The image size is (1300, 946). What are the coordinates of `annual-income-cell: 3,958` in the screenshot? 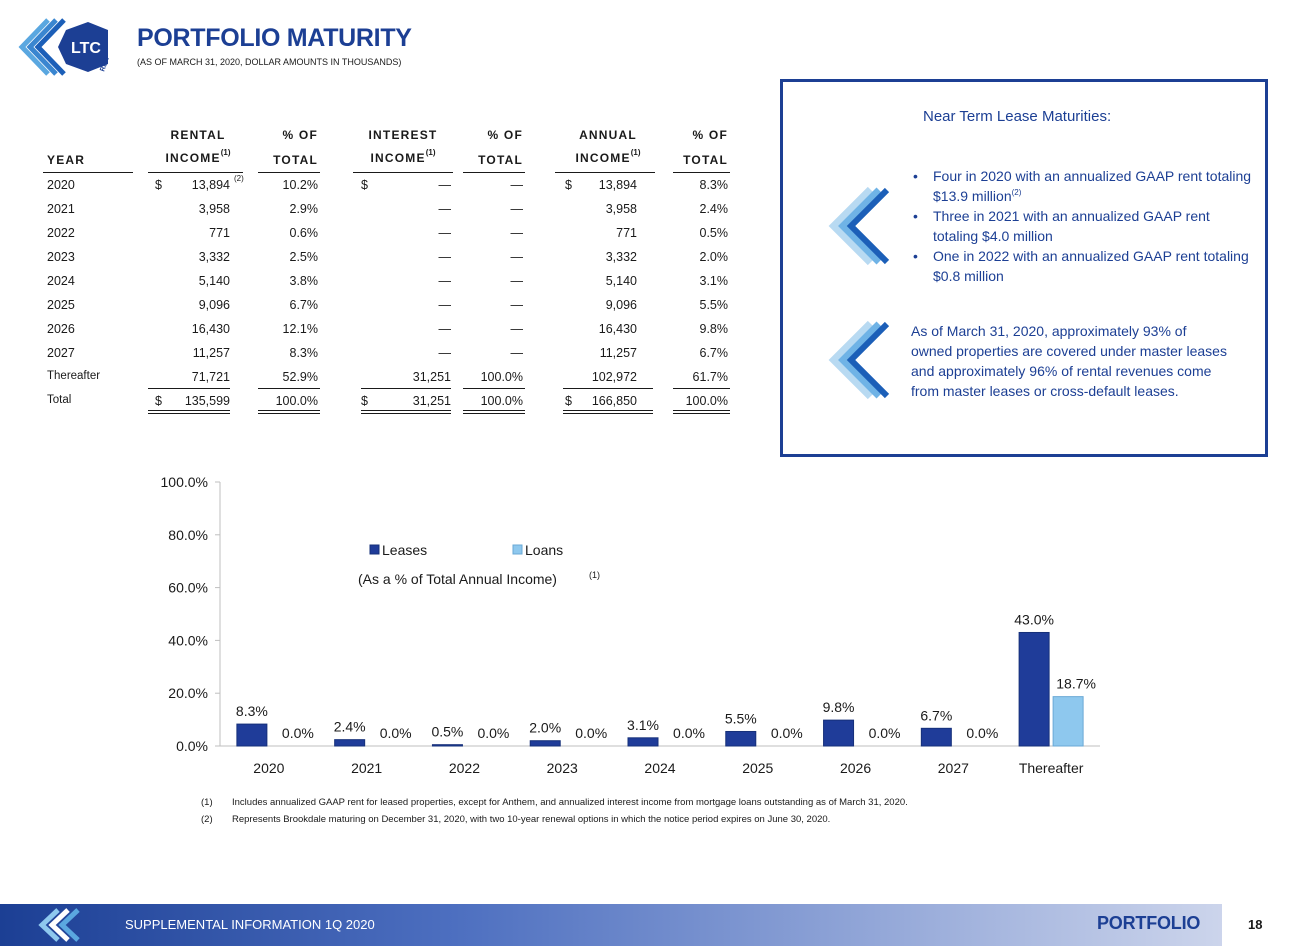 It's located at (621, 209).